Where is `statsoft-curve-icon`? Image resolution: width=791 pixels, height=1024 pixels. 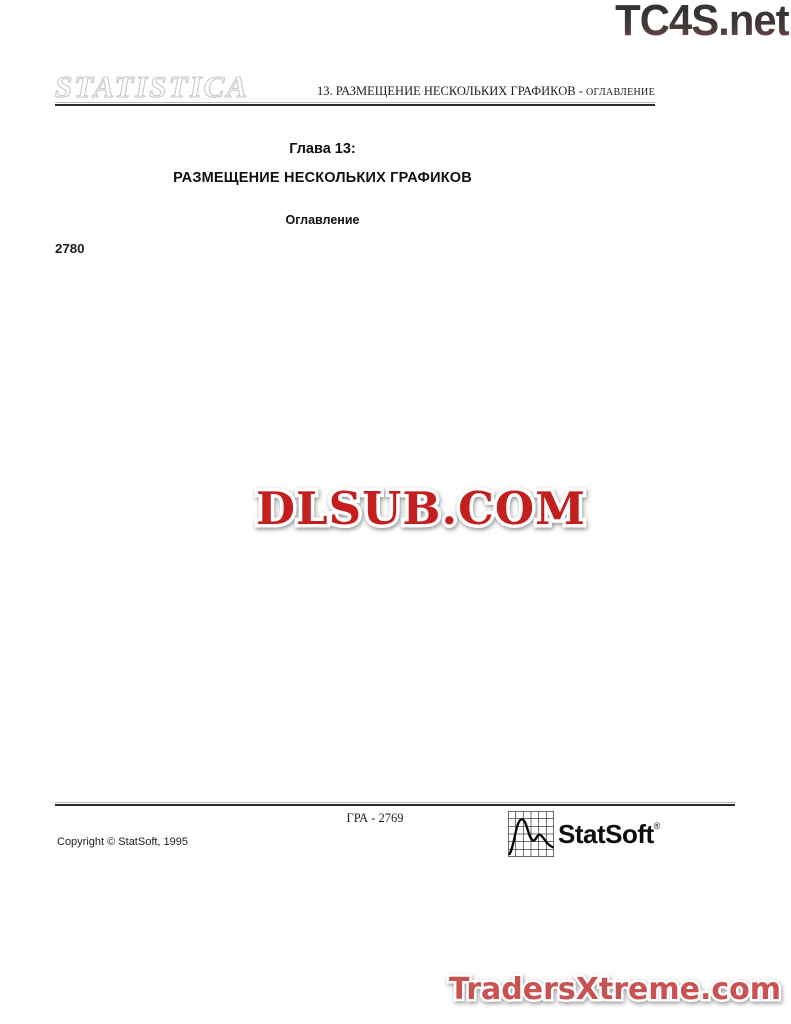 statsoft-curve-icon is located at coordinates (531, 834).